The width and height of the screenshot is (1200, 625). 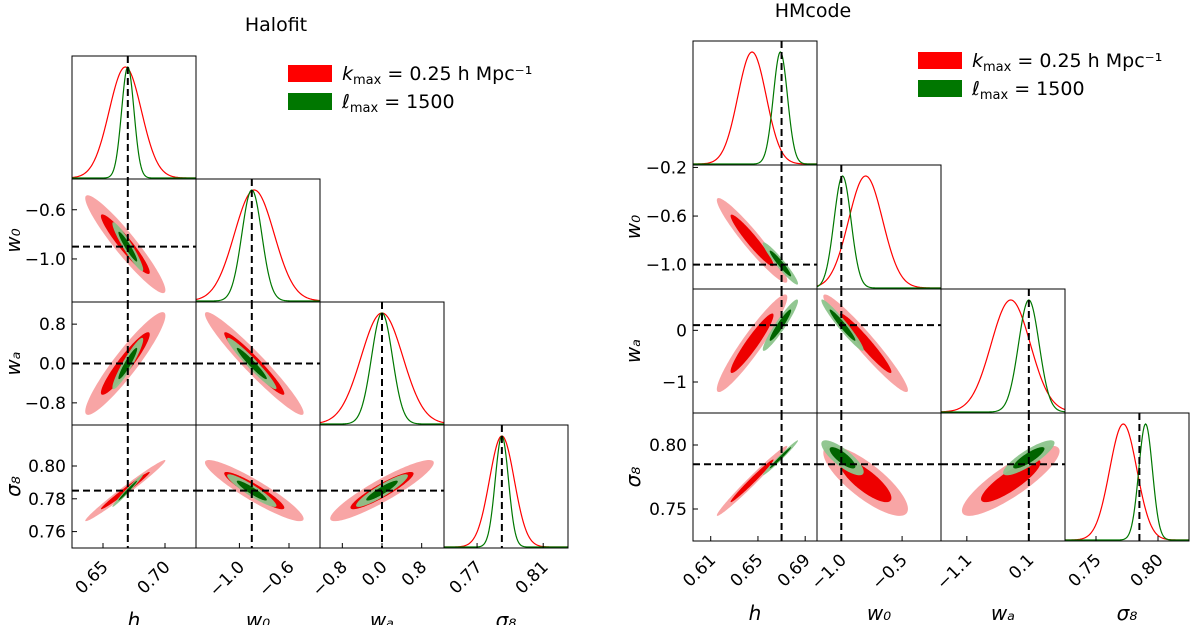 I want to click on y-tick-label: 0, so click(x=681, y=331).